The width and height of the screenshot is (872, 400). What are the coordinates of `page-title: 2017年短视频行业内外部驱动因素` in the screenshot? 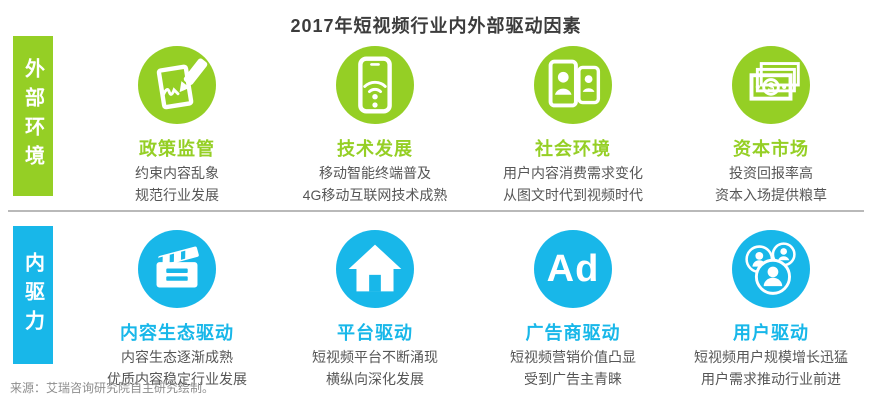 It's located at (436, 26).